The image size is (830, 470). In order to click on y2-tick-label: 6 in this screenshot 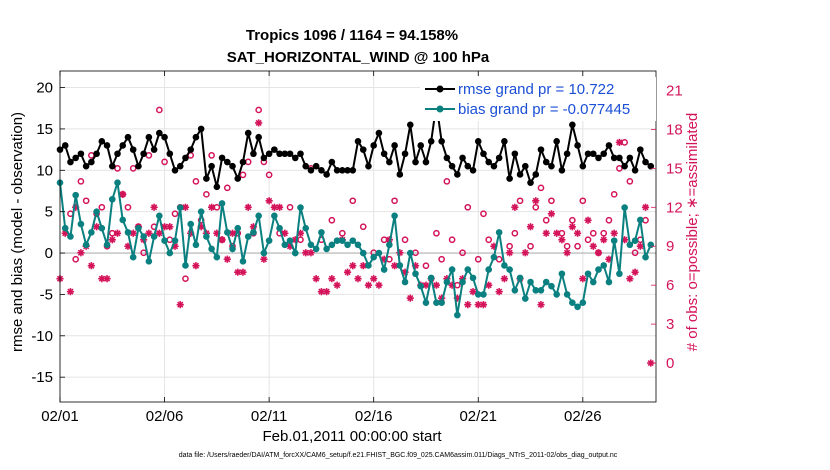, I will do `click(670, 285)`.